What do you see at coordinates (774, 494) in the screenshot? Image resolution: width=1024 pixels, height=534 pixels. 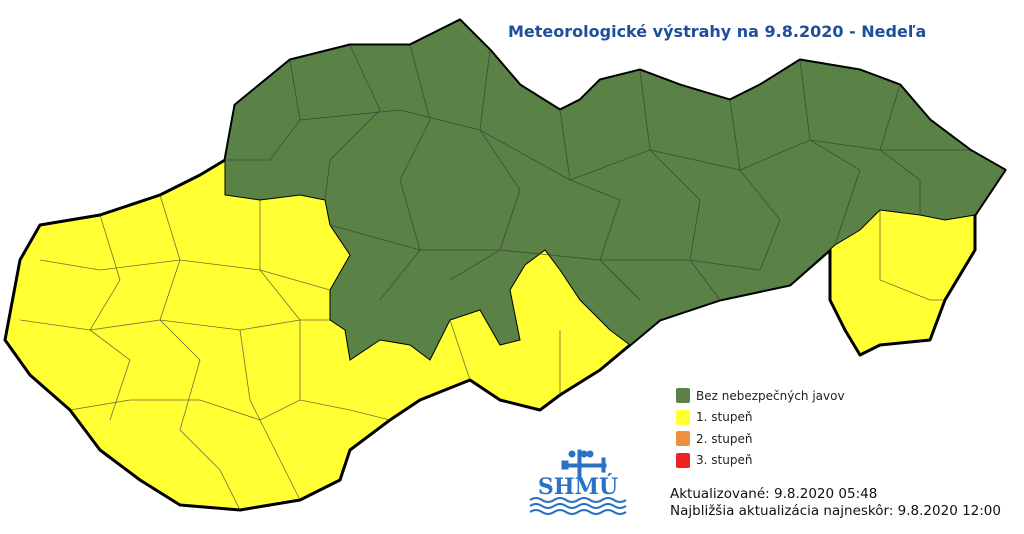 I see `updated-time: Aktualizované: 9.8.2020 05:48` at bounding box center [774, 494].